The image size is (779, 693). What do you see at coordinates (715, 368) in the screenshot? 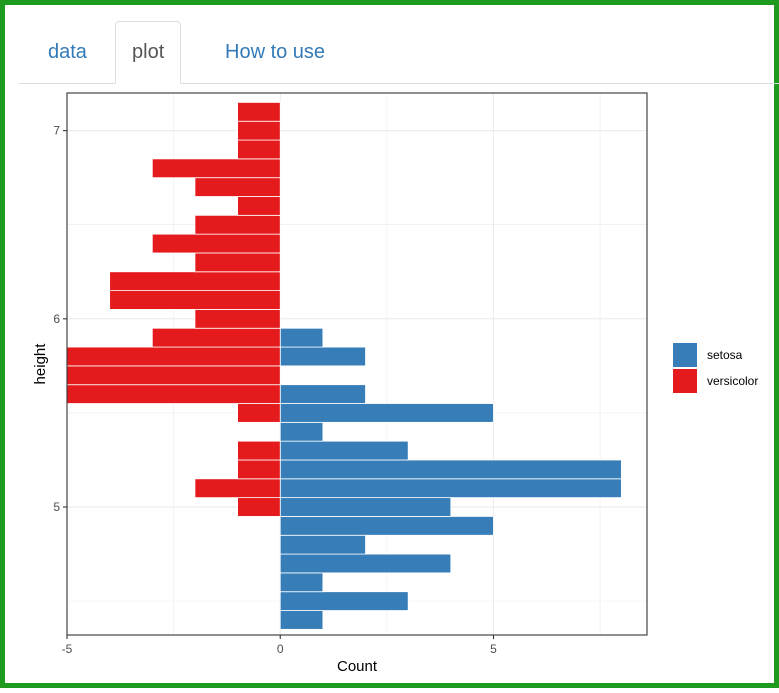
I see `legend: setosa versicolor` at bounding box center [715, 368].